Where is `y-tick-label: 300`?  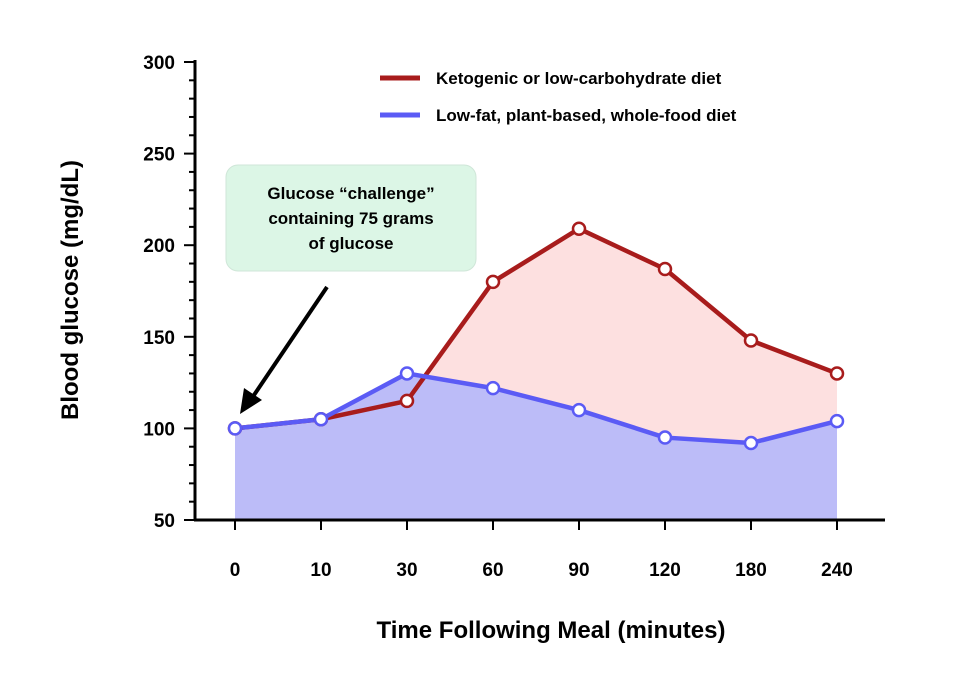
y-tick-label: 300 is located at coordinates (159, 63).